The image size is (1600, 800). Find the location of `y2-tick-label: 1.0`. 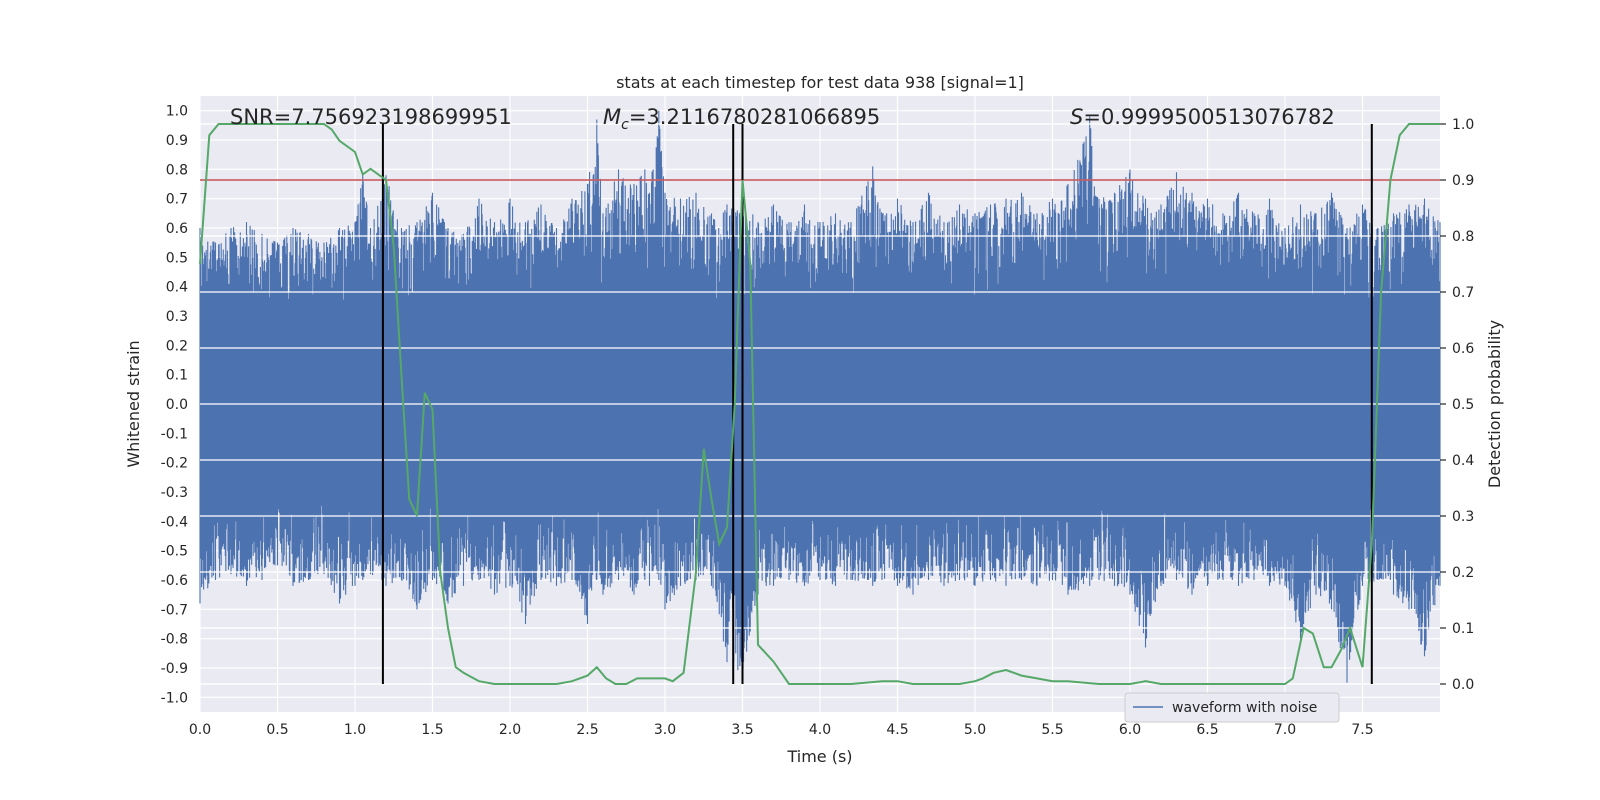

y2-tick-label: 1.0 is located at coordinates (1463, 125).